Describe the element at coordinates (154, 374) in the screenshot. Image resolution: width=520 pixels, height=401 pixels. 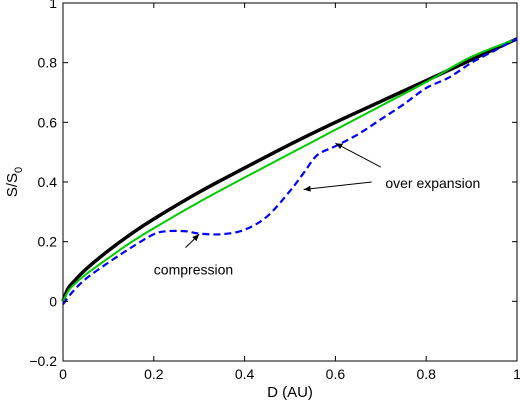
I see `x-tick-label: 0.2` at that location.